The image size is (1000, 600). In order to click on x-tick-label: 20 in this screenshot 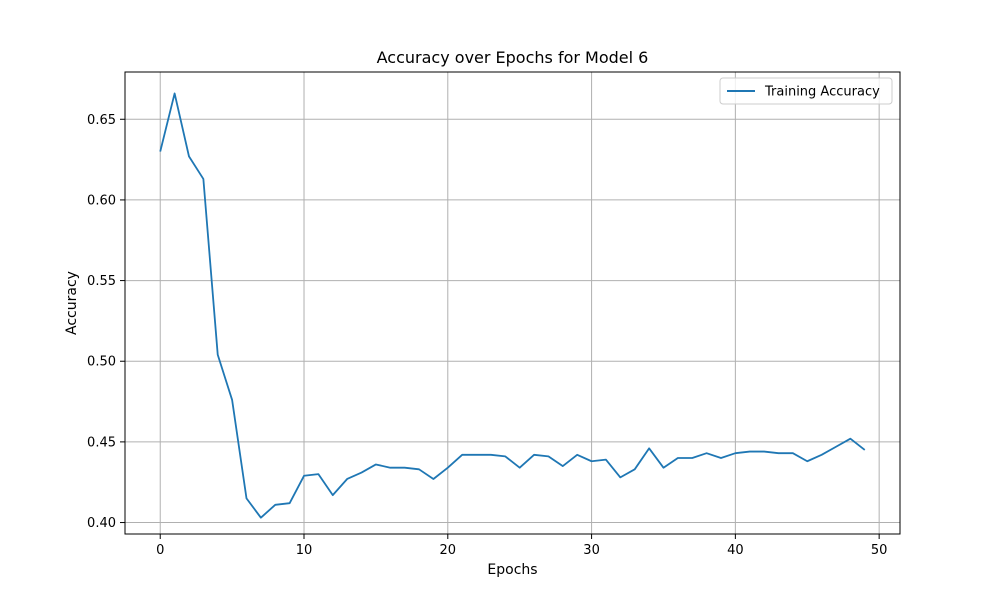, I will do `click(448, 550)`.